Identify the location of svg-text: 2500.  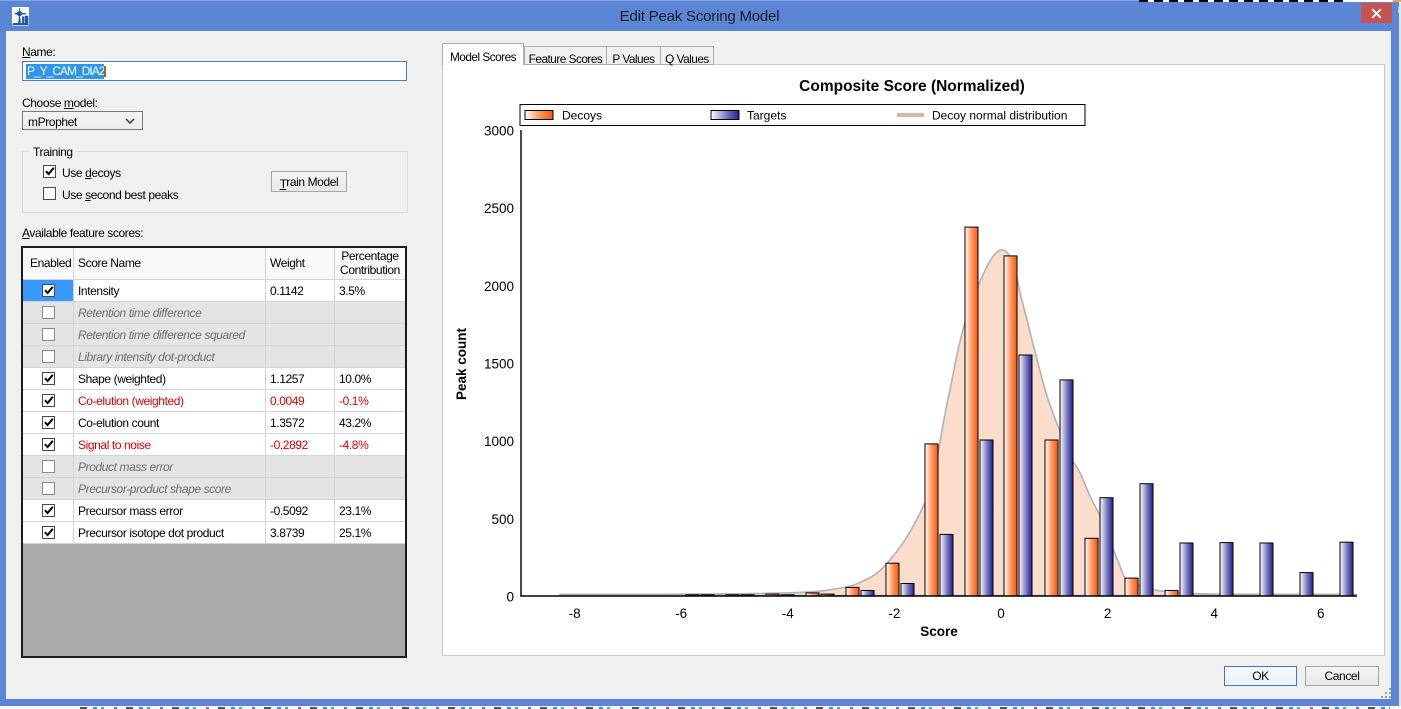
(499, 208).